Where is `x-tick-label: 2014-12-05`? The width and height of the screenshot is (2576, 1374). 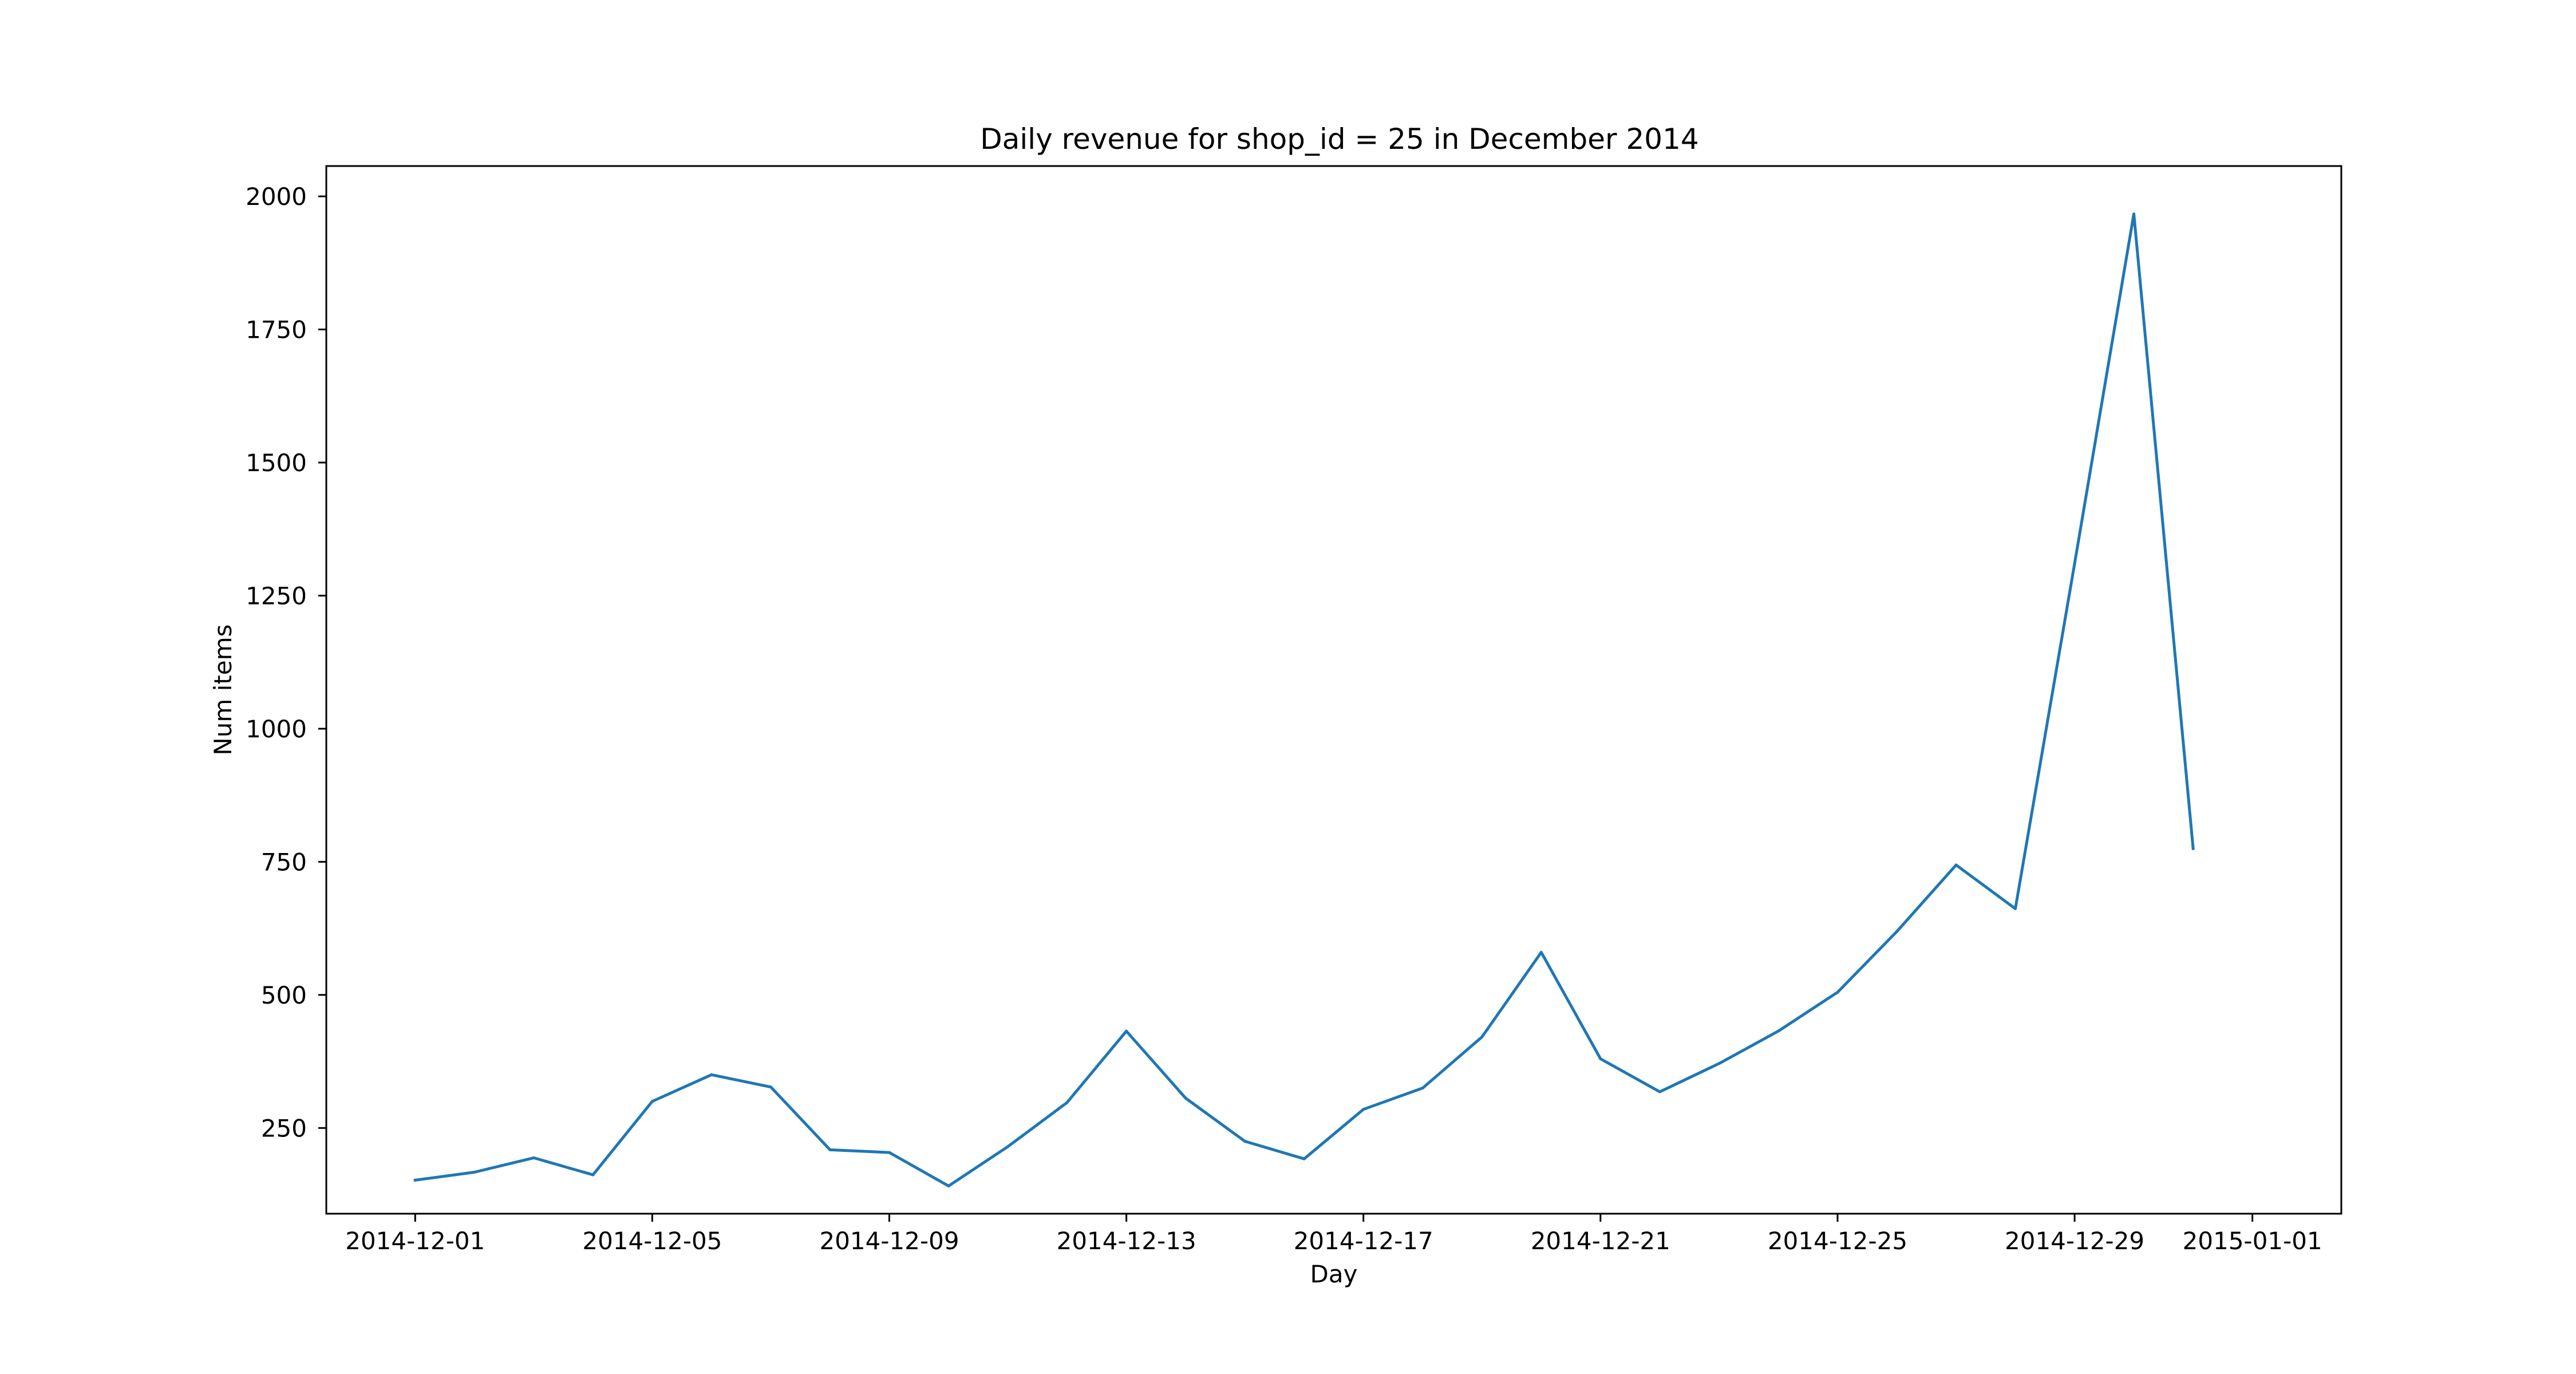 x-tick-label: 2014-12-05 is located at coordinates (652, 1241).